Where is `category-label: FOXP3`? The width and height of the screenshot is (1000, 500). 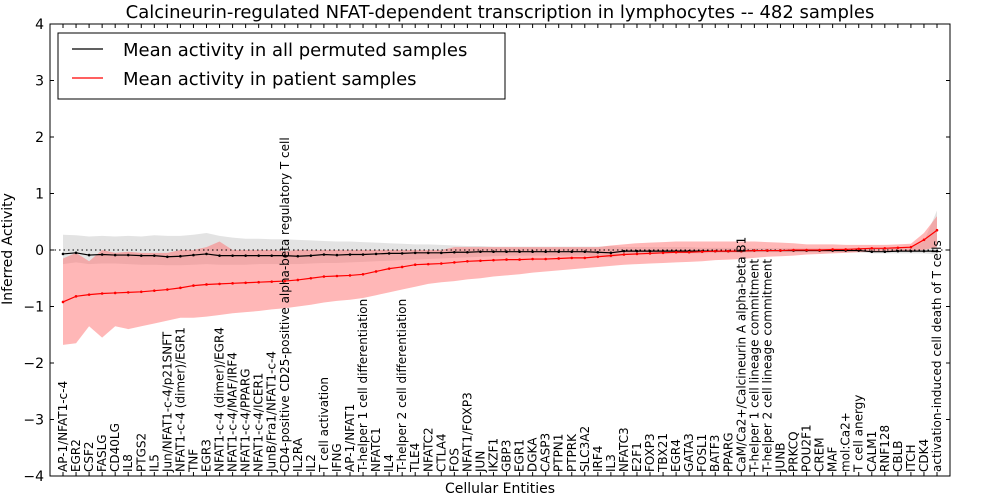 category-label: FOXP3 is located at coordinates (650, 452).